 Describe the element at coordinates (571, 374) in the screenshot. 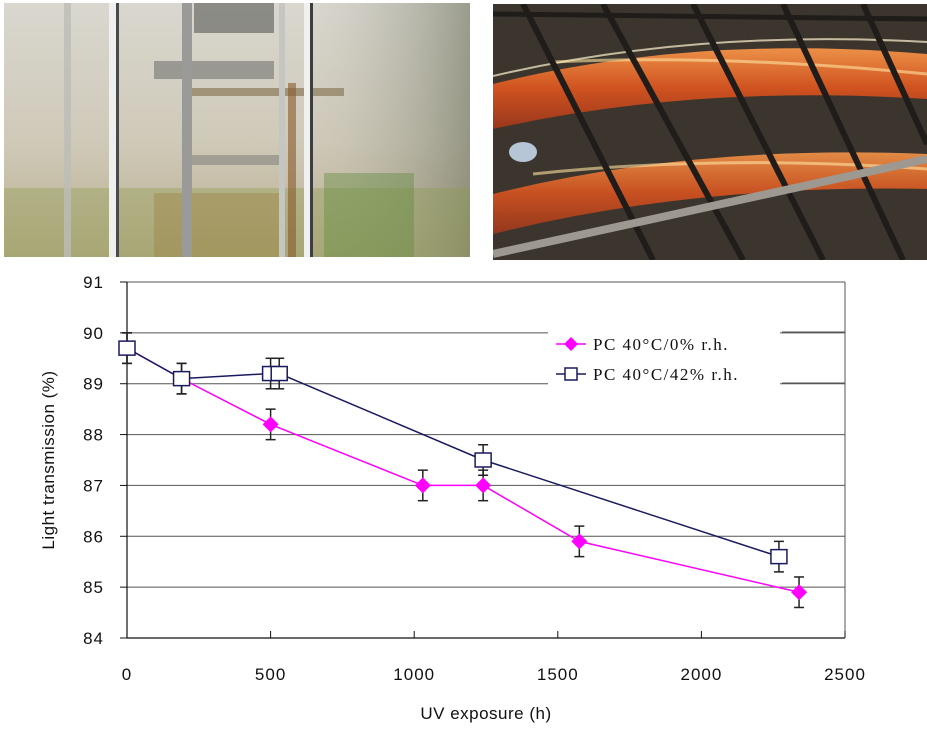

I see `square-marker-icon` at that location.